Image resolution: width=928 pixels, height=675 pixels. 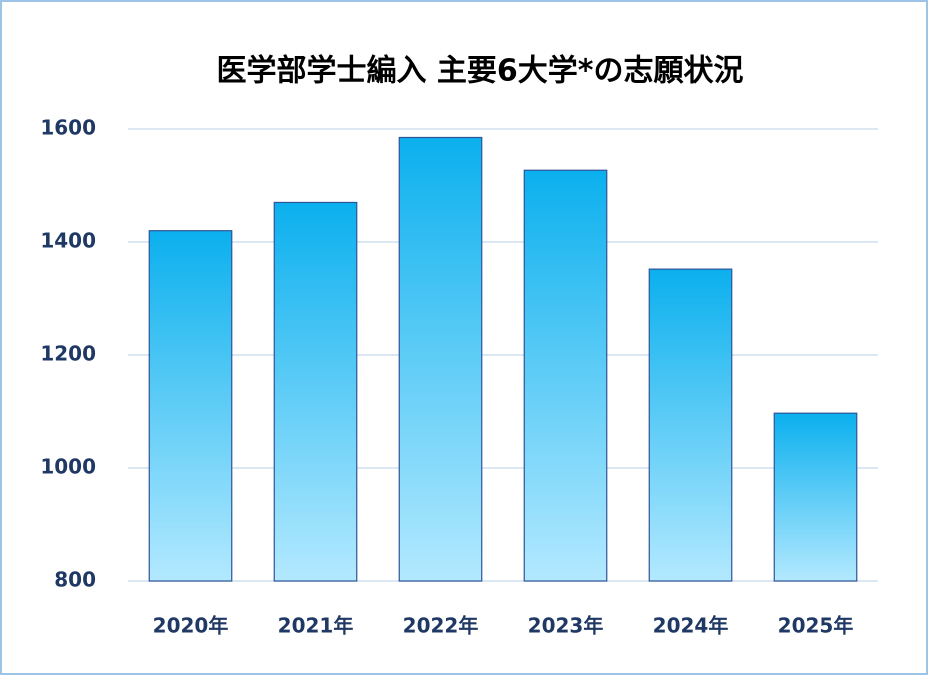 What do you see at coordinates (68, 128) in the screenshot?
I see `y-tick-label: 1600` at bounding box center [68, 128].